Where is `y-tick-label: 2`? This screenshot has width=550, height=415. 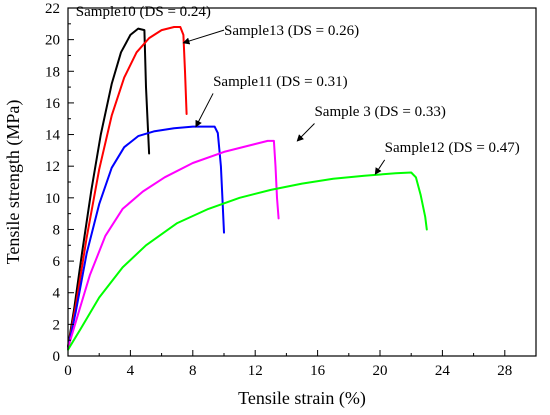
y-tick-label: 2 is located at coordinates (57, 325).